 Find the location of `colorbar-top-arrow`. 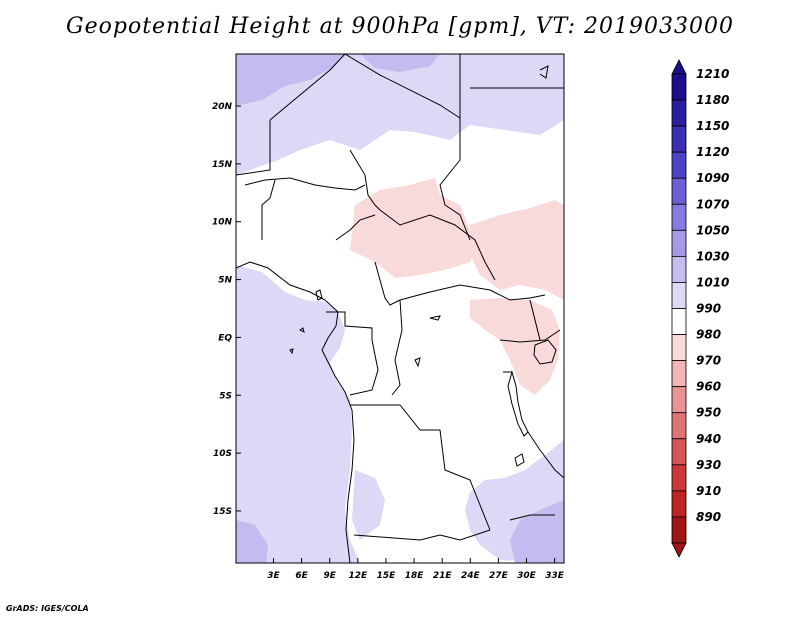

colorbar-top-arrow is located at coordinates (679, 67).